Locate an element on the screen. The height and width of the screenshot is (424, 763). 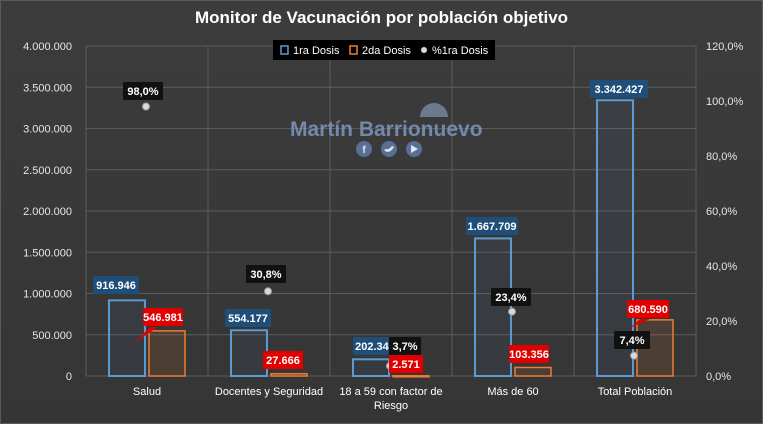
y-tick-label: 0 is located at coordinates (69, 377).